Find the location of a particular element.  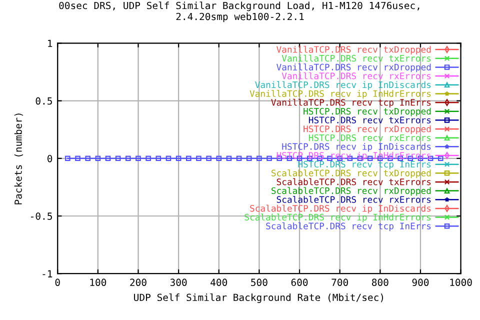

x-tick-label: 900 is located at coordinates (420, 282).